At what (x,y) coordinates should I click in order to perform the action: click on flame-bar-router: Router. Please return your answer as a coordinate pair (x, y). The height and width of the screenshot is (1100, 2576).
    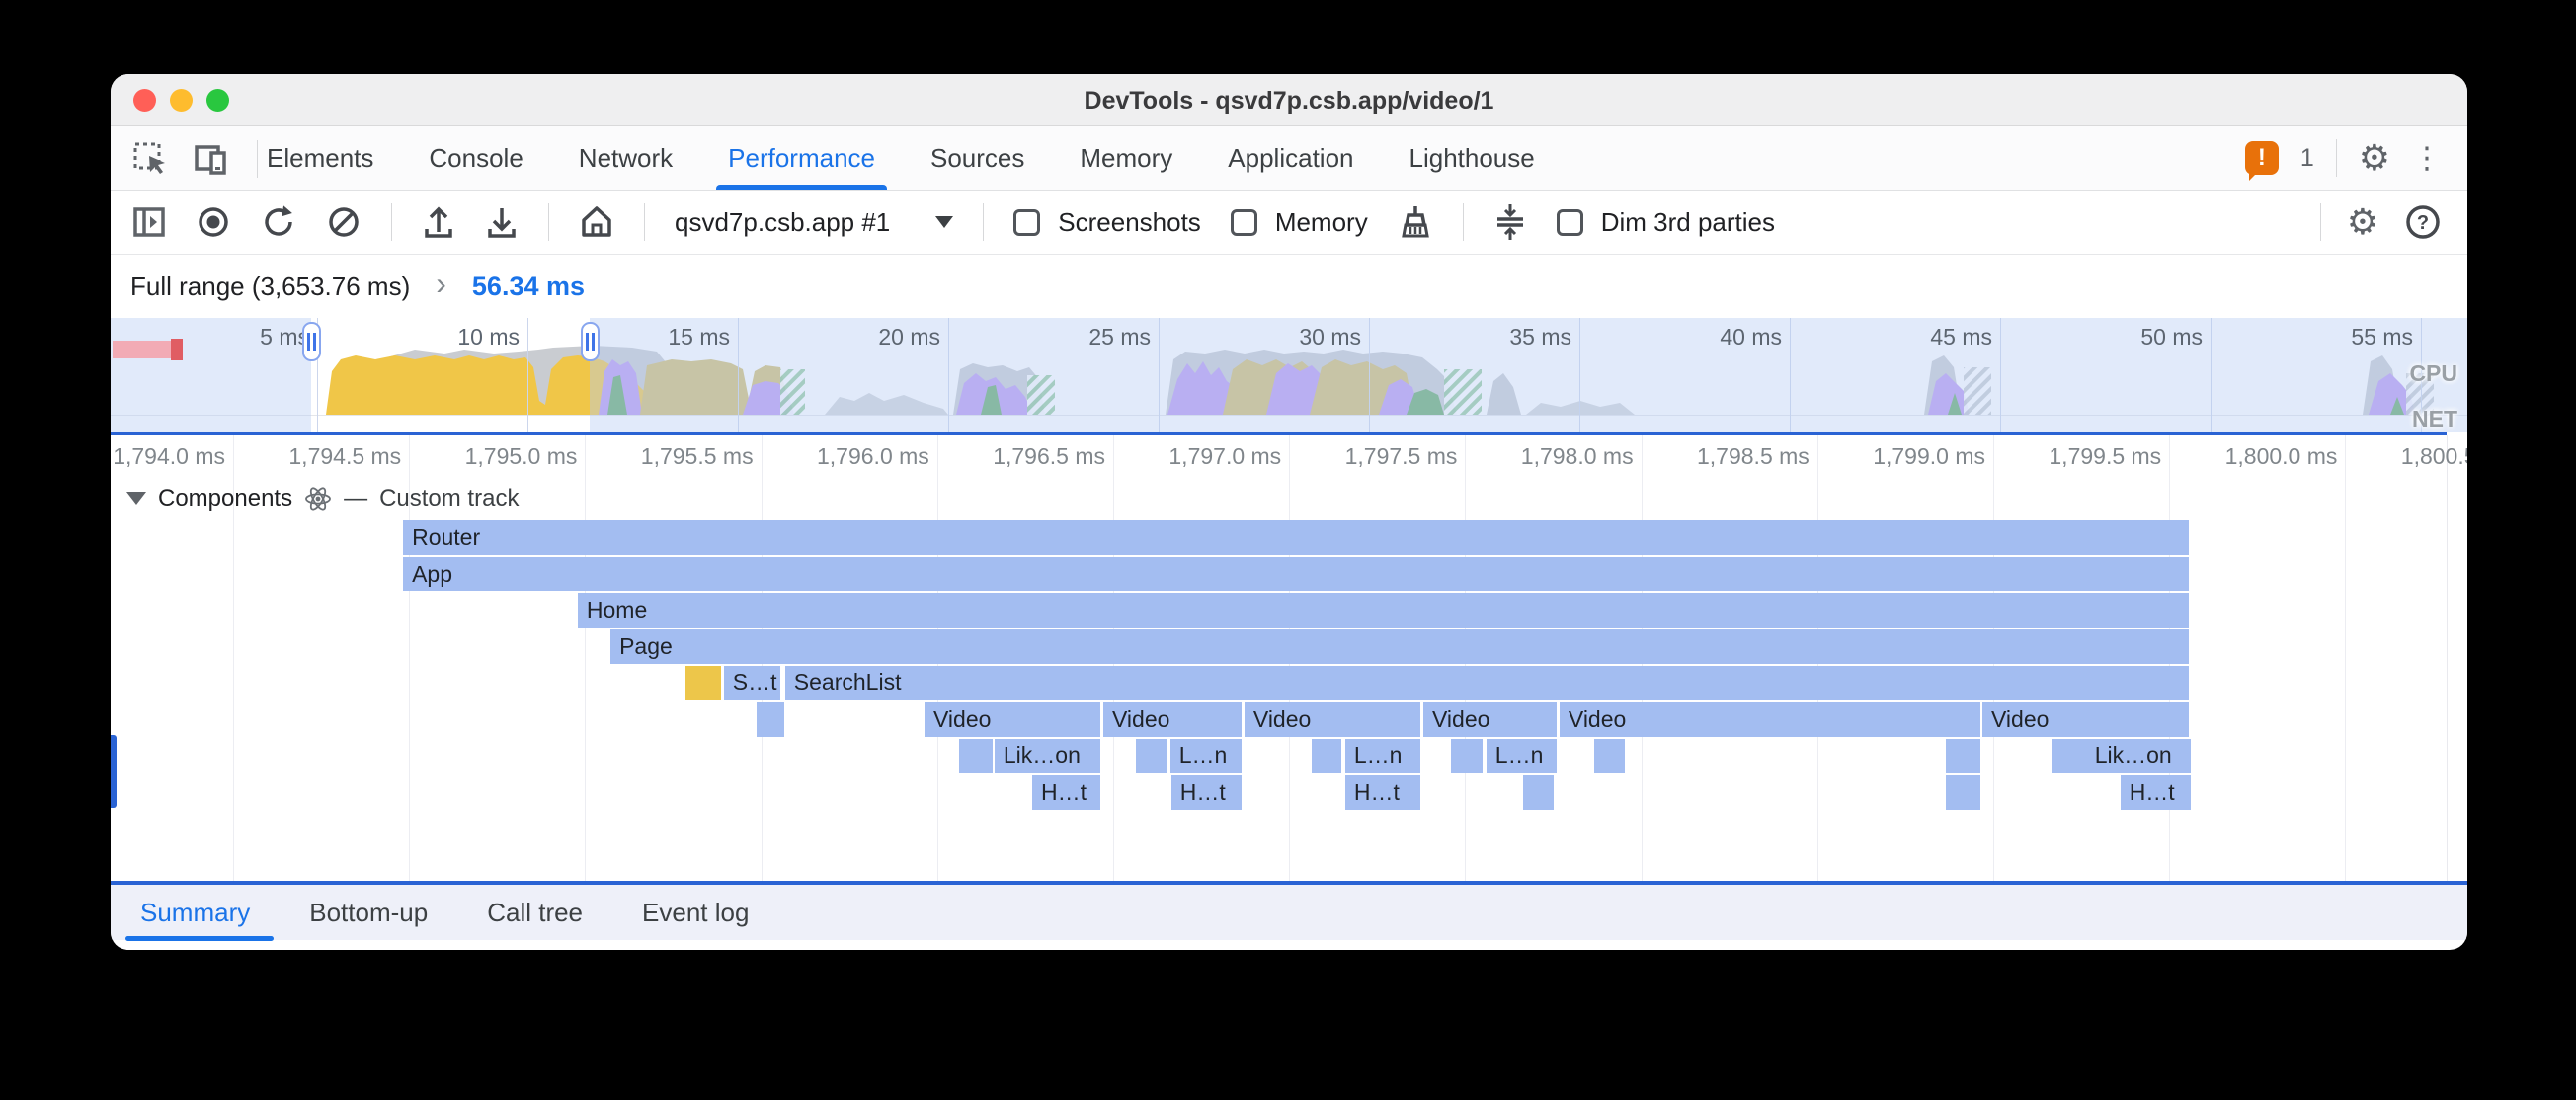
    Looking at the image, I should click on (1296, 537).